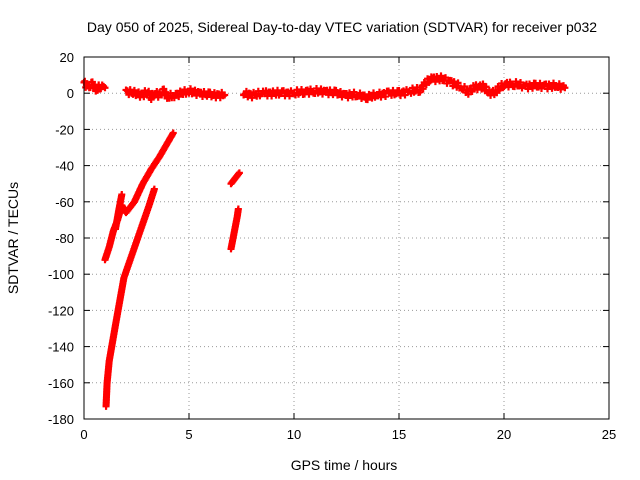  I want to click on y-tick-label: -100, so click(61, 274).